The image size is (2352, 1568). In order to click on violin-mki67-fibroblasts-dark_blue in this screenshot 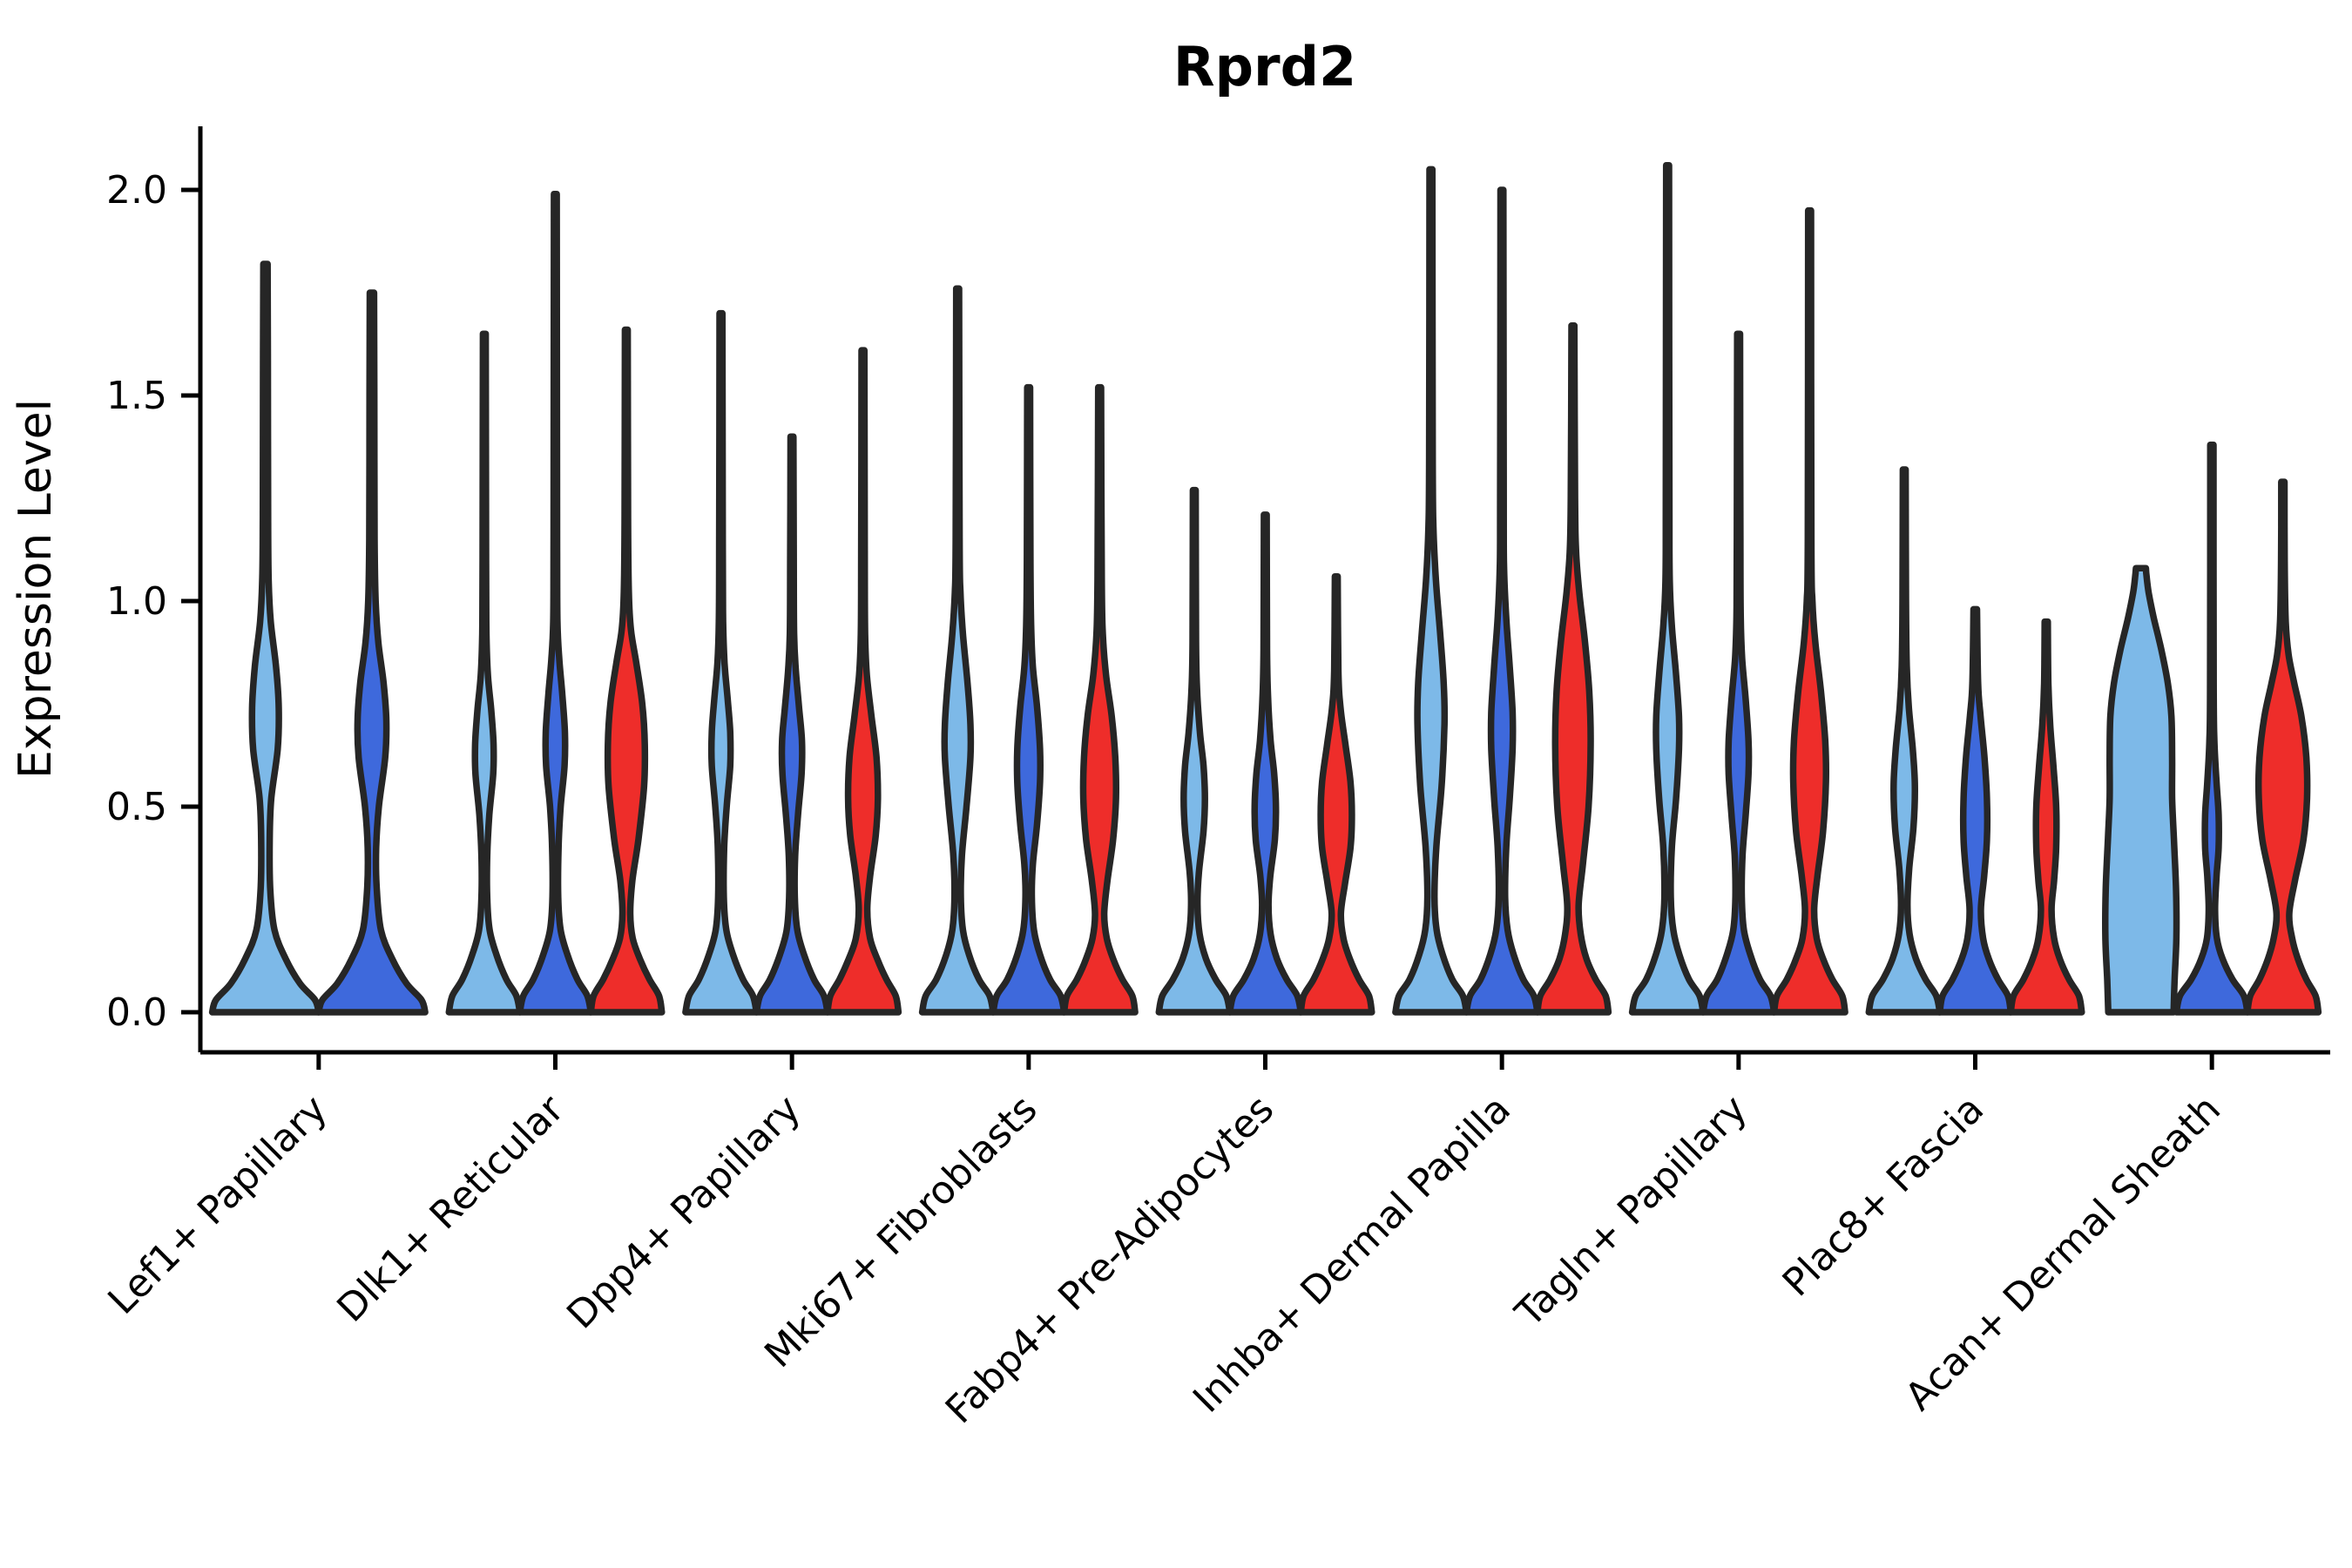, I will do `click(1029, 699)`.